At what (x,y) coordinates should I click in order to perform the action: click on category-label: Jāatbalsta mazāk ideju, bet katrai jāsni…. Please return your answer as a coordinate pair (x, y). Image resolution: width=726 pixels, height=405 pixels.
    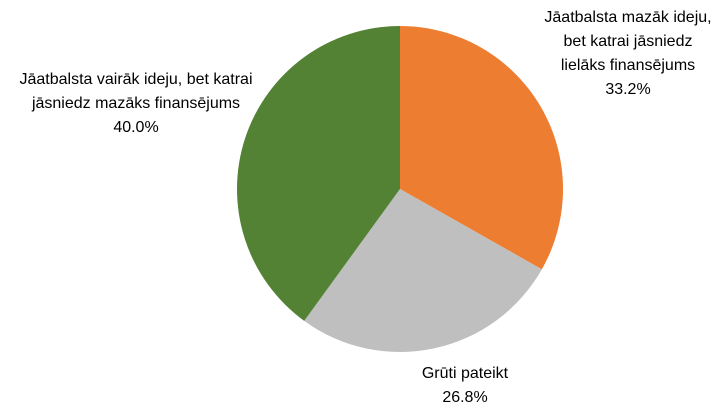
    Looking at the image, I should click on (628, 41).